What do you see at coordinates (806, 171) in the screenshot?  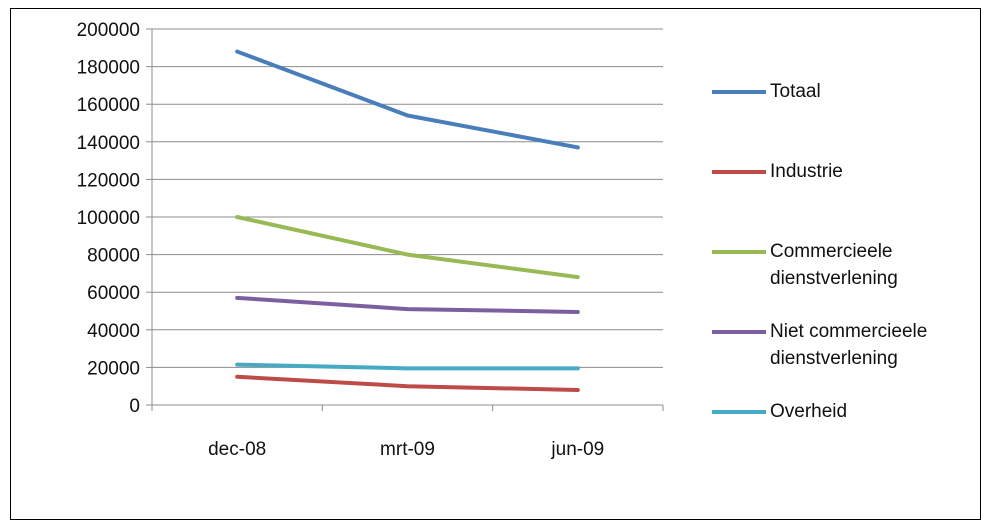 I see `legend-label-industrie: Industrie` at bounding box center [806, 171].